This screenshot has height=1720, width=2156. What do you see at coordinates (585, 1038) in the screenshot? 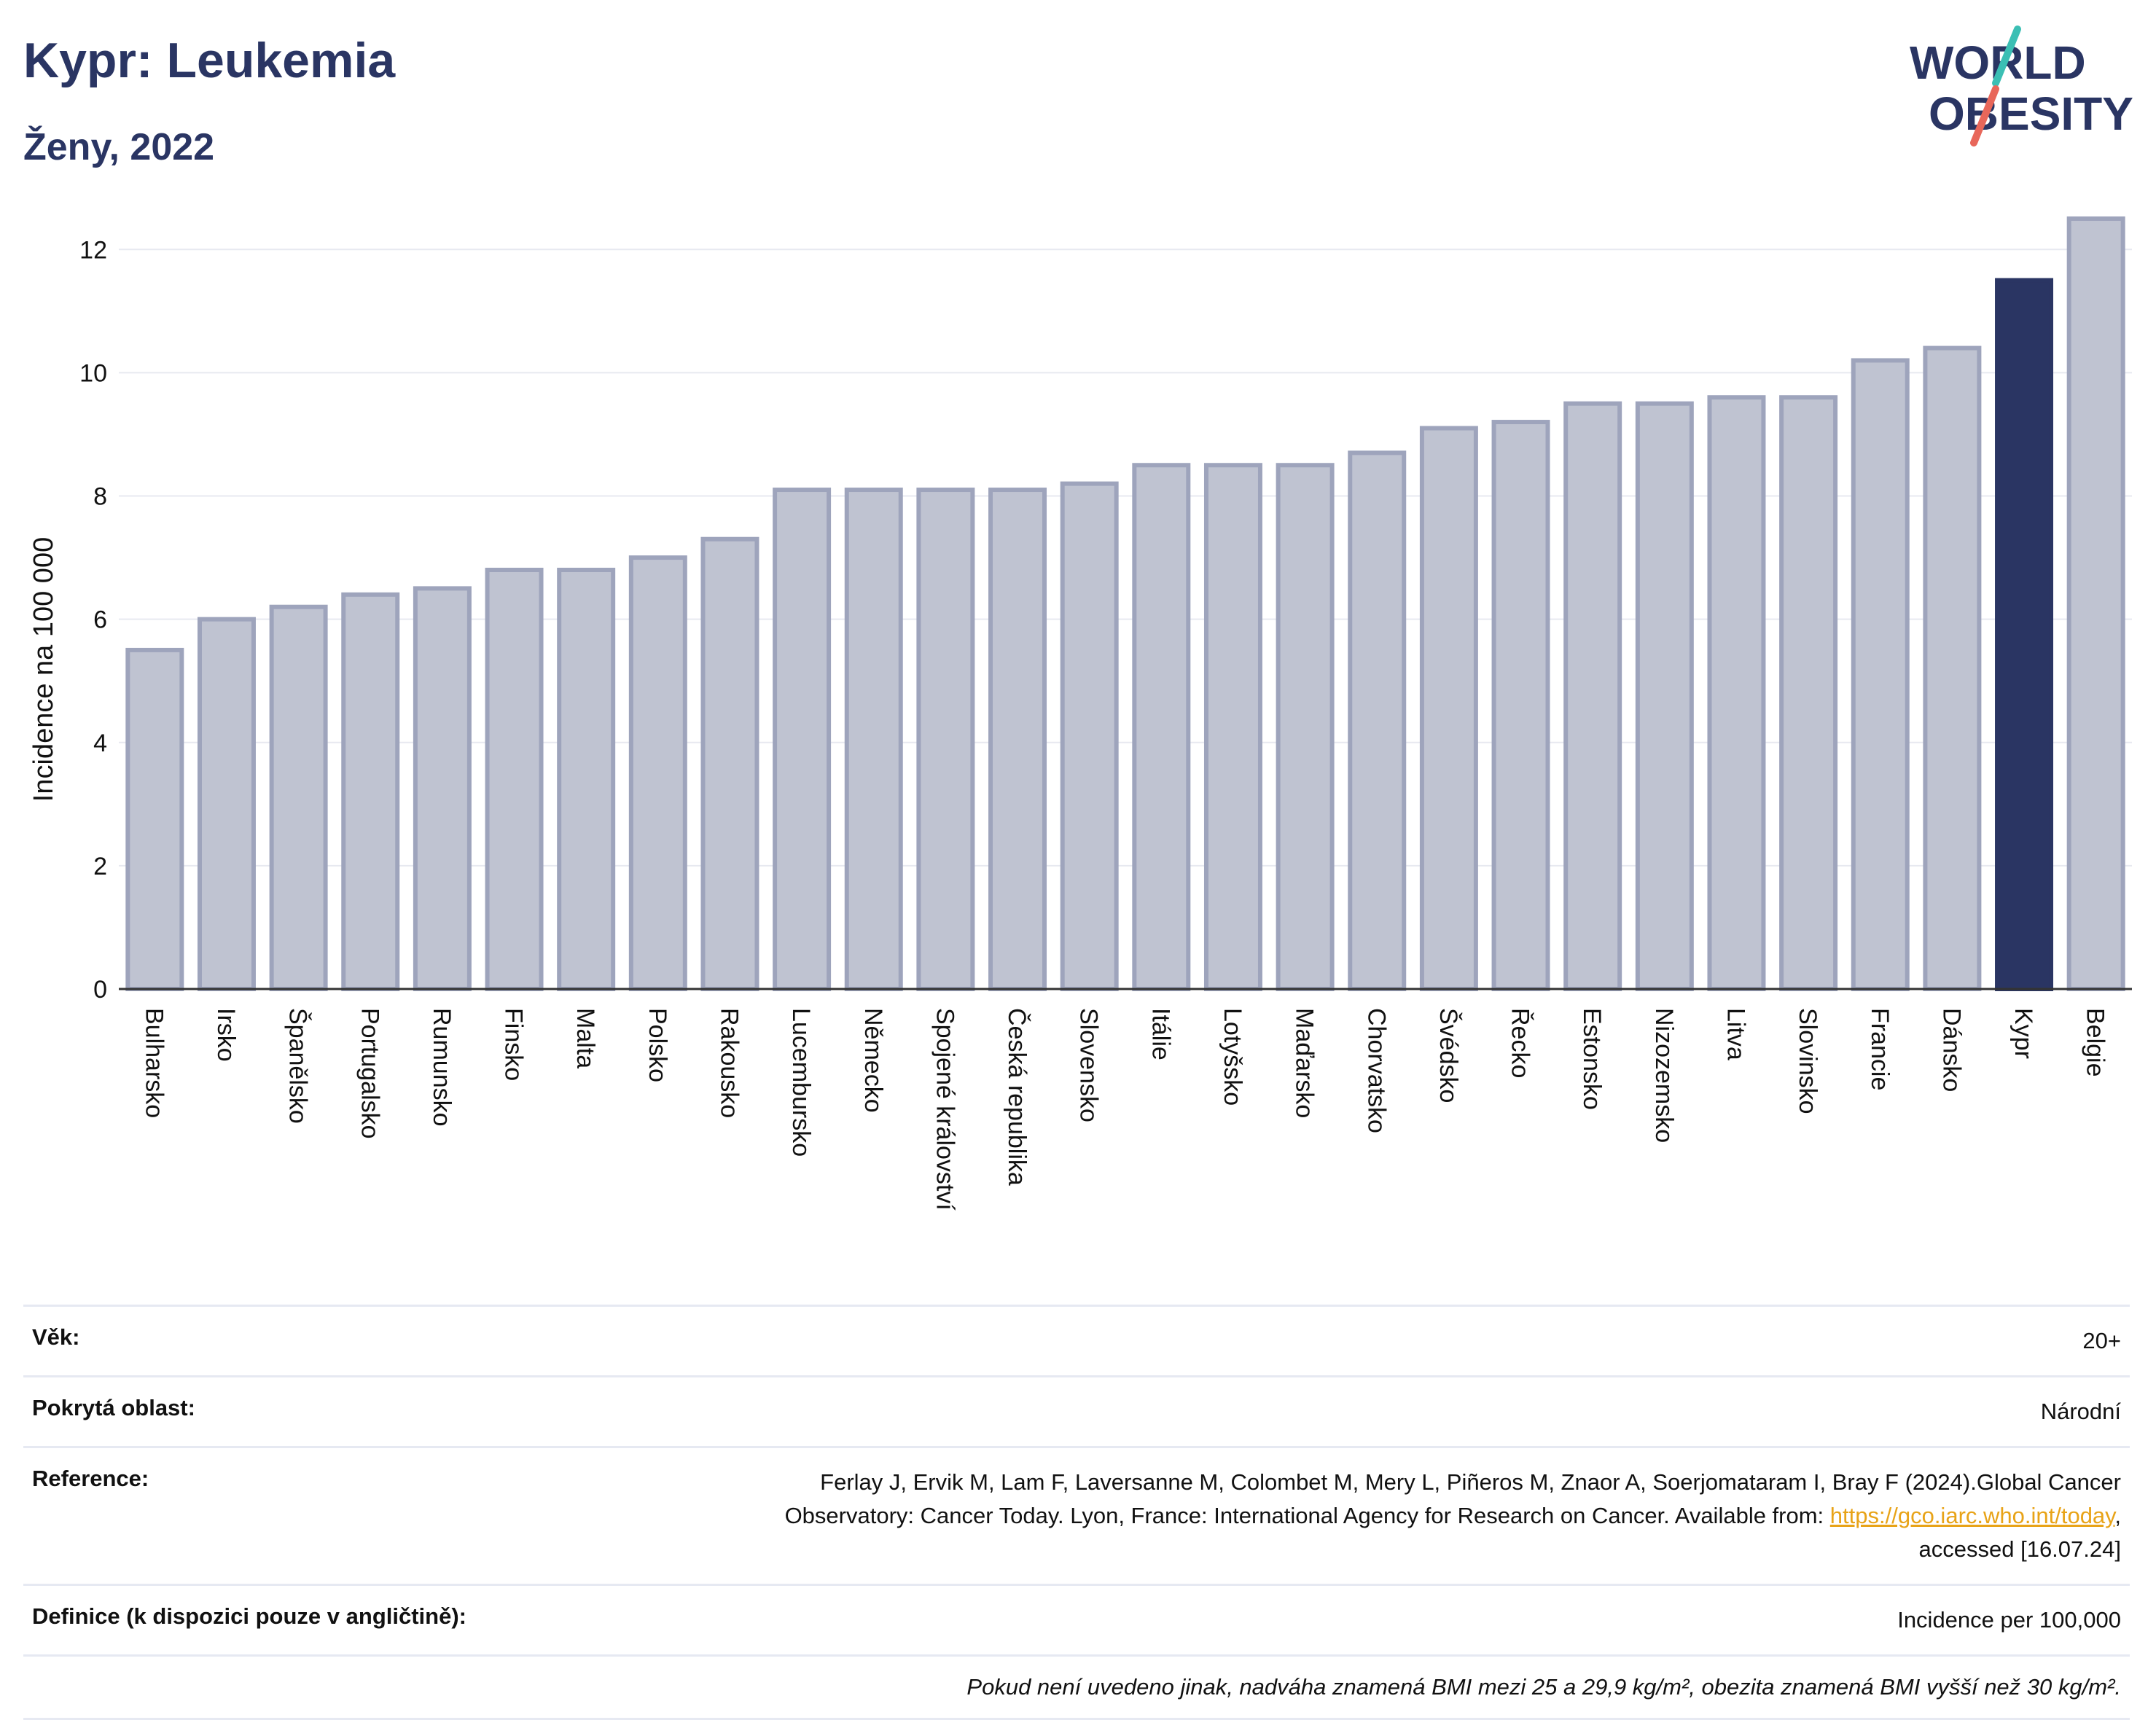
I see `x-tick-label: Malta` at bounding box center [585, 1038].